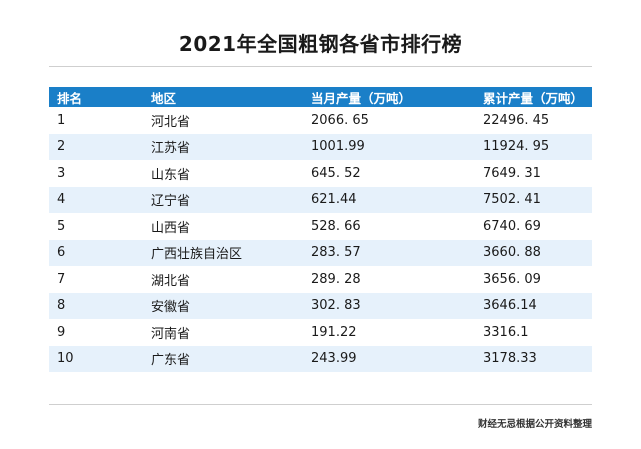  Describe the element at coordinates (171, 228) in the screenshot. I see `cell-region: 山西省` at that location.